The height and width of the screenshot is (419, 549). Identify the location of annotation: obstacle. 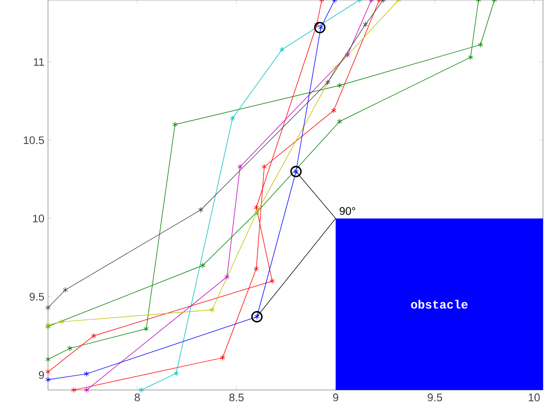
(439, 304).